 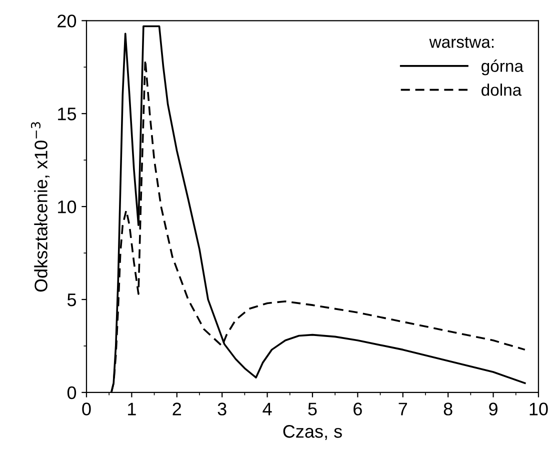 What do you see at coordinates (86, 409) in the screenshot?
I see `x-tick-label: 0` at bounding box center [86, 409].